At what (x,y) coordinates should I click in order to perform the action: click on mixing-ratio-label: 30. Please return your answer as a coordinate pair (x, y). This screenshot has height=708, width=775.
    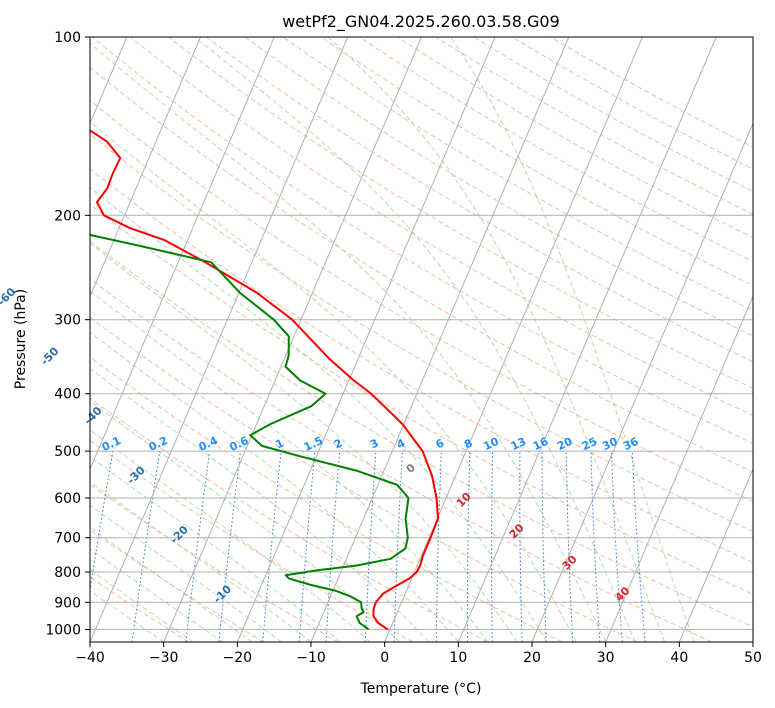
    Looking at the image, I should click on (610, 444).